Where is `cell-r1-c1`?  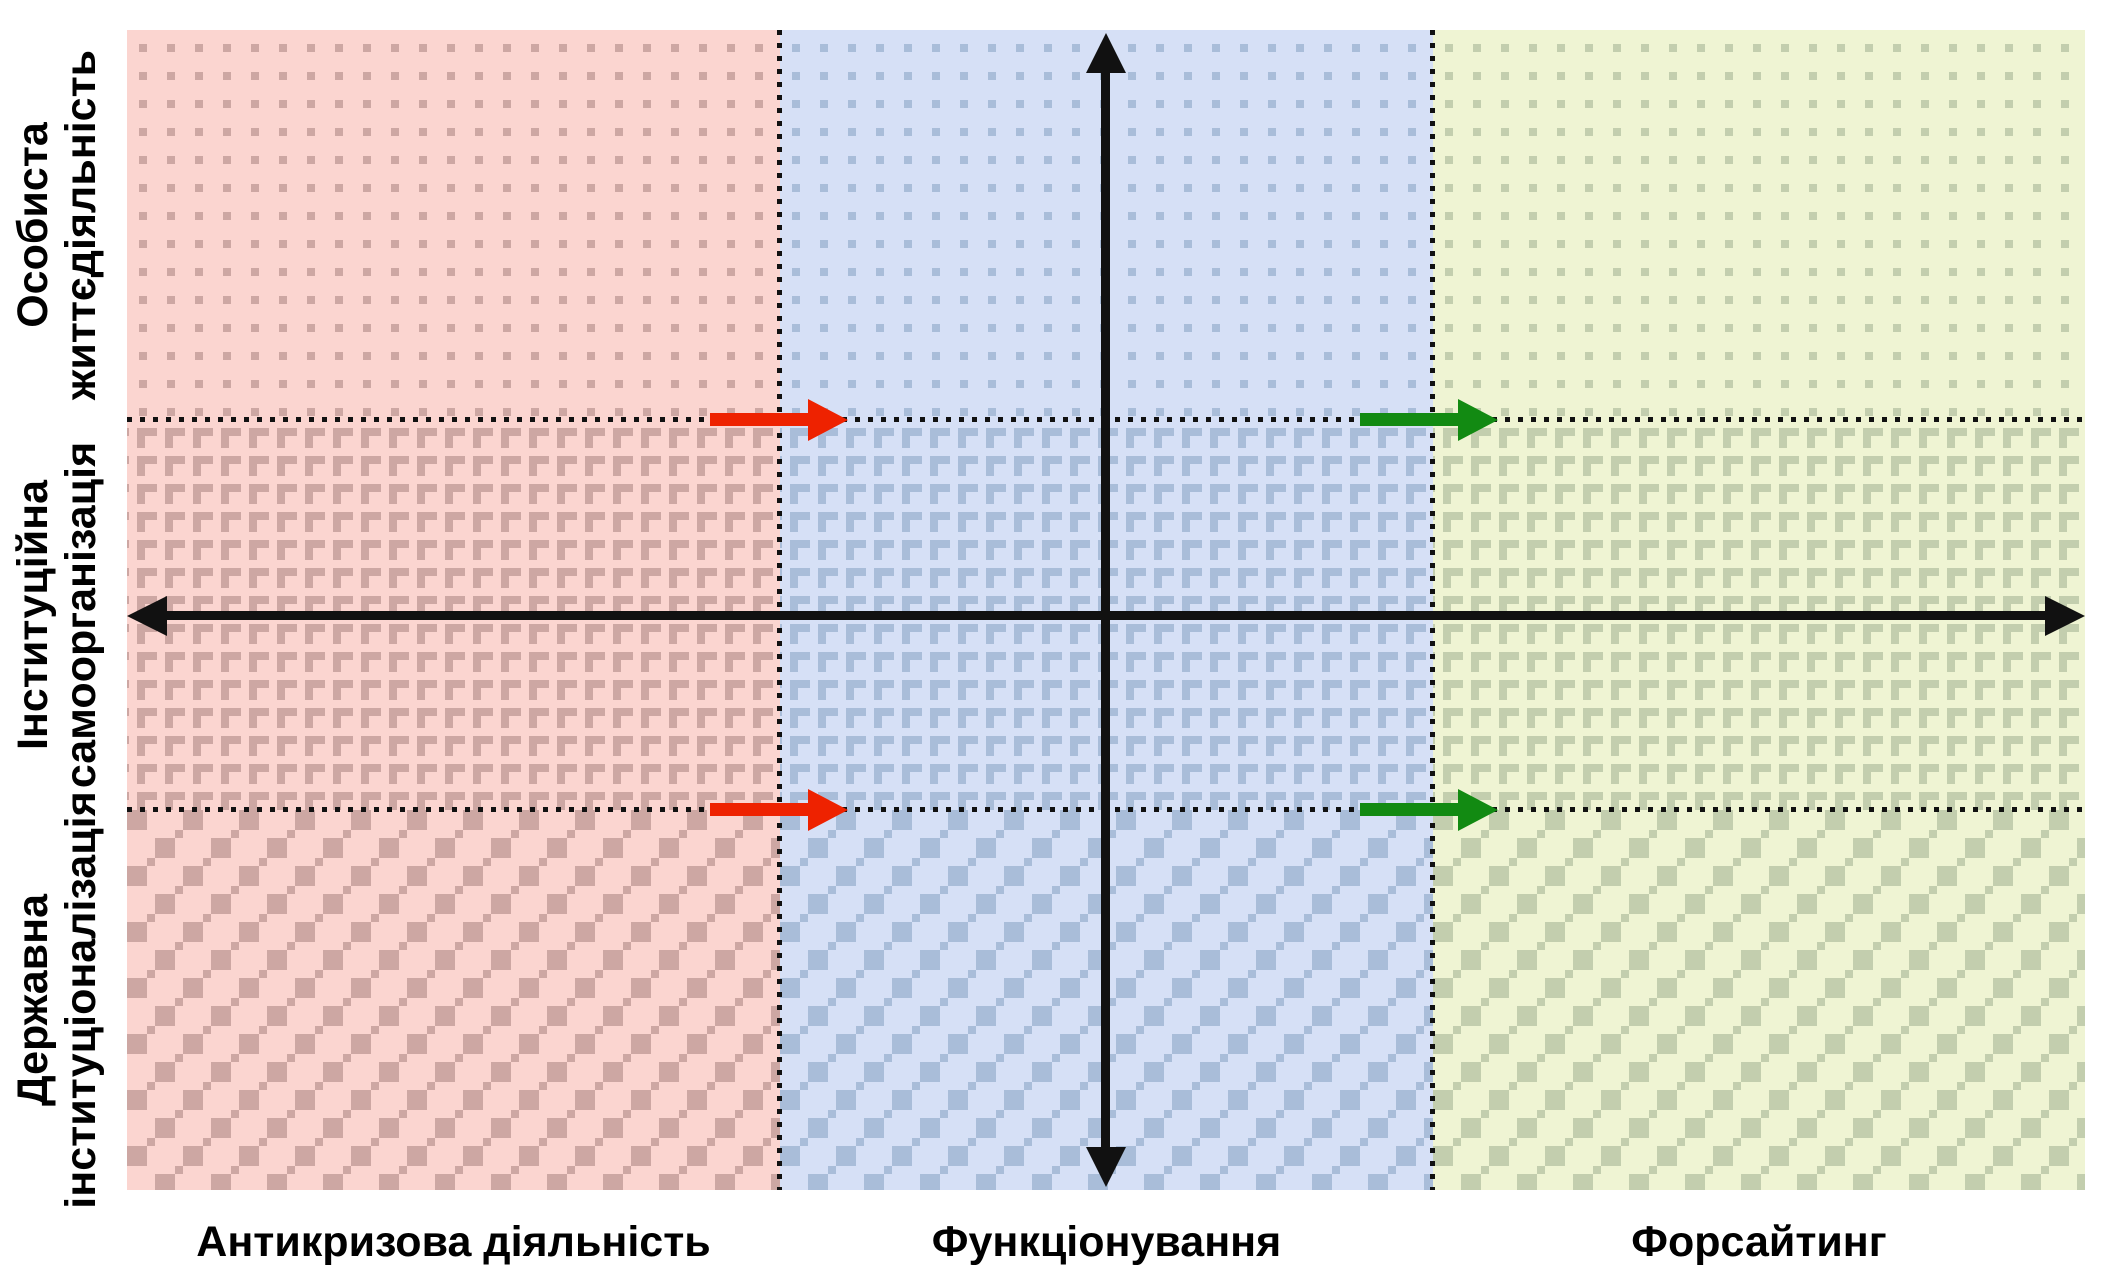
cell-r1-c1 is located at coordinates (453, 225).